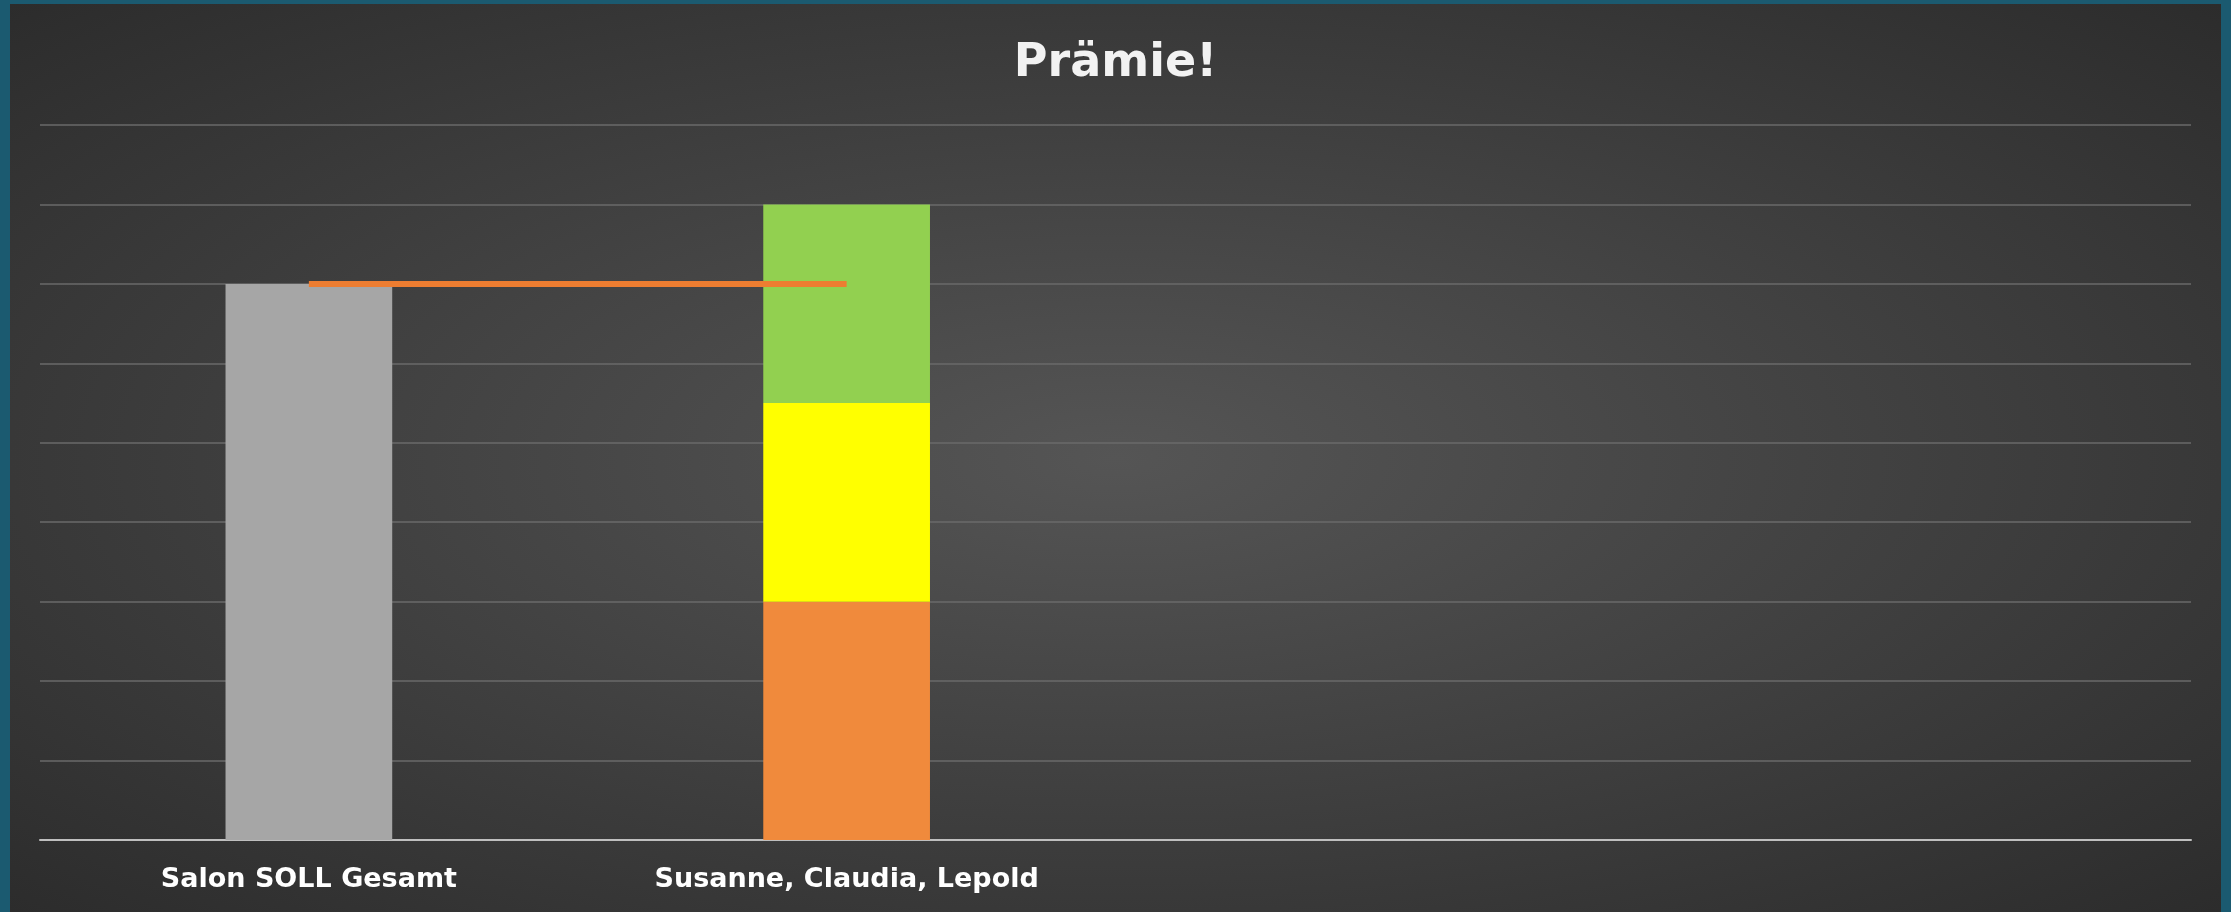 The height and width of the screenshot is (912, 2231). I want to click on chart-title: Prämie!, so click(1115, 60).